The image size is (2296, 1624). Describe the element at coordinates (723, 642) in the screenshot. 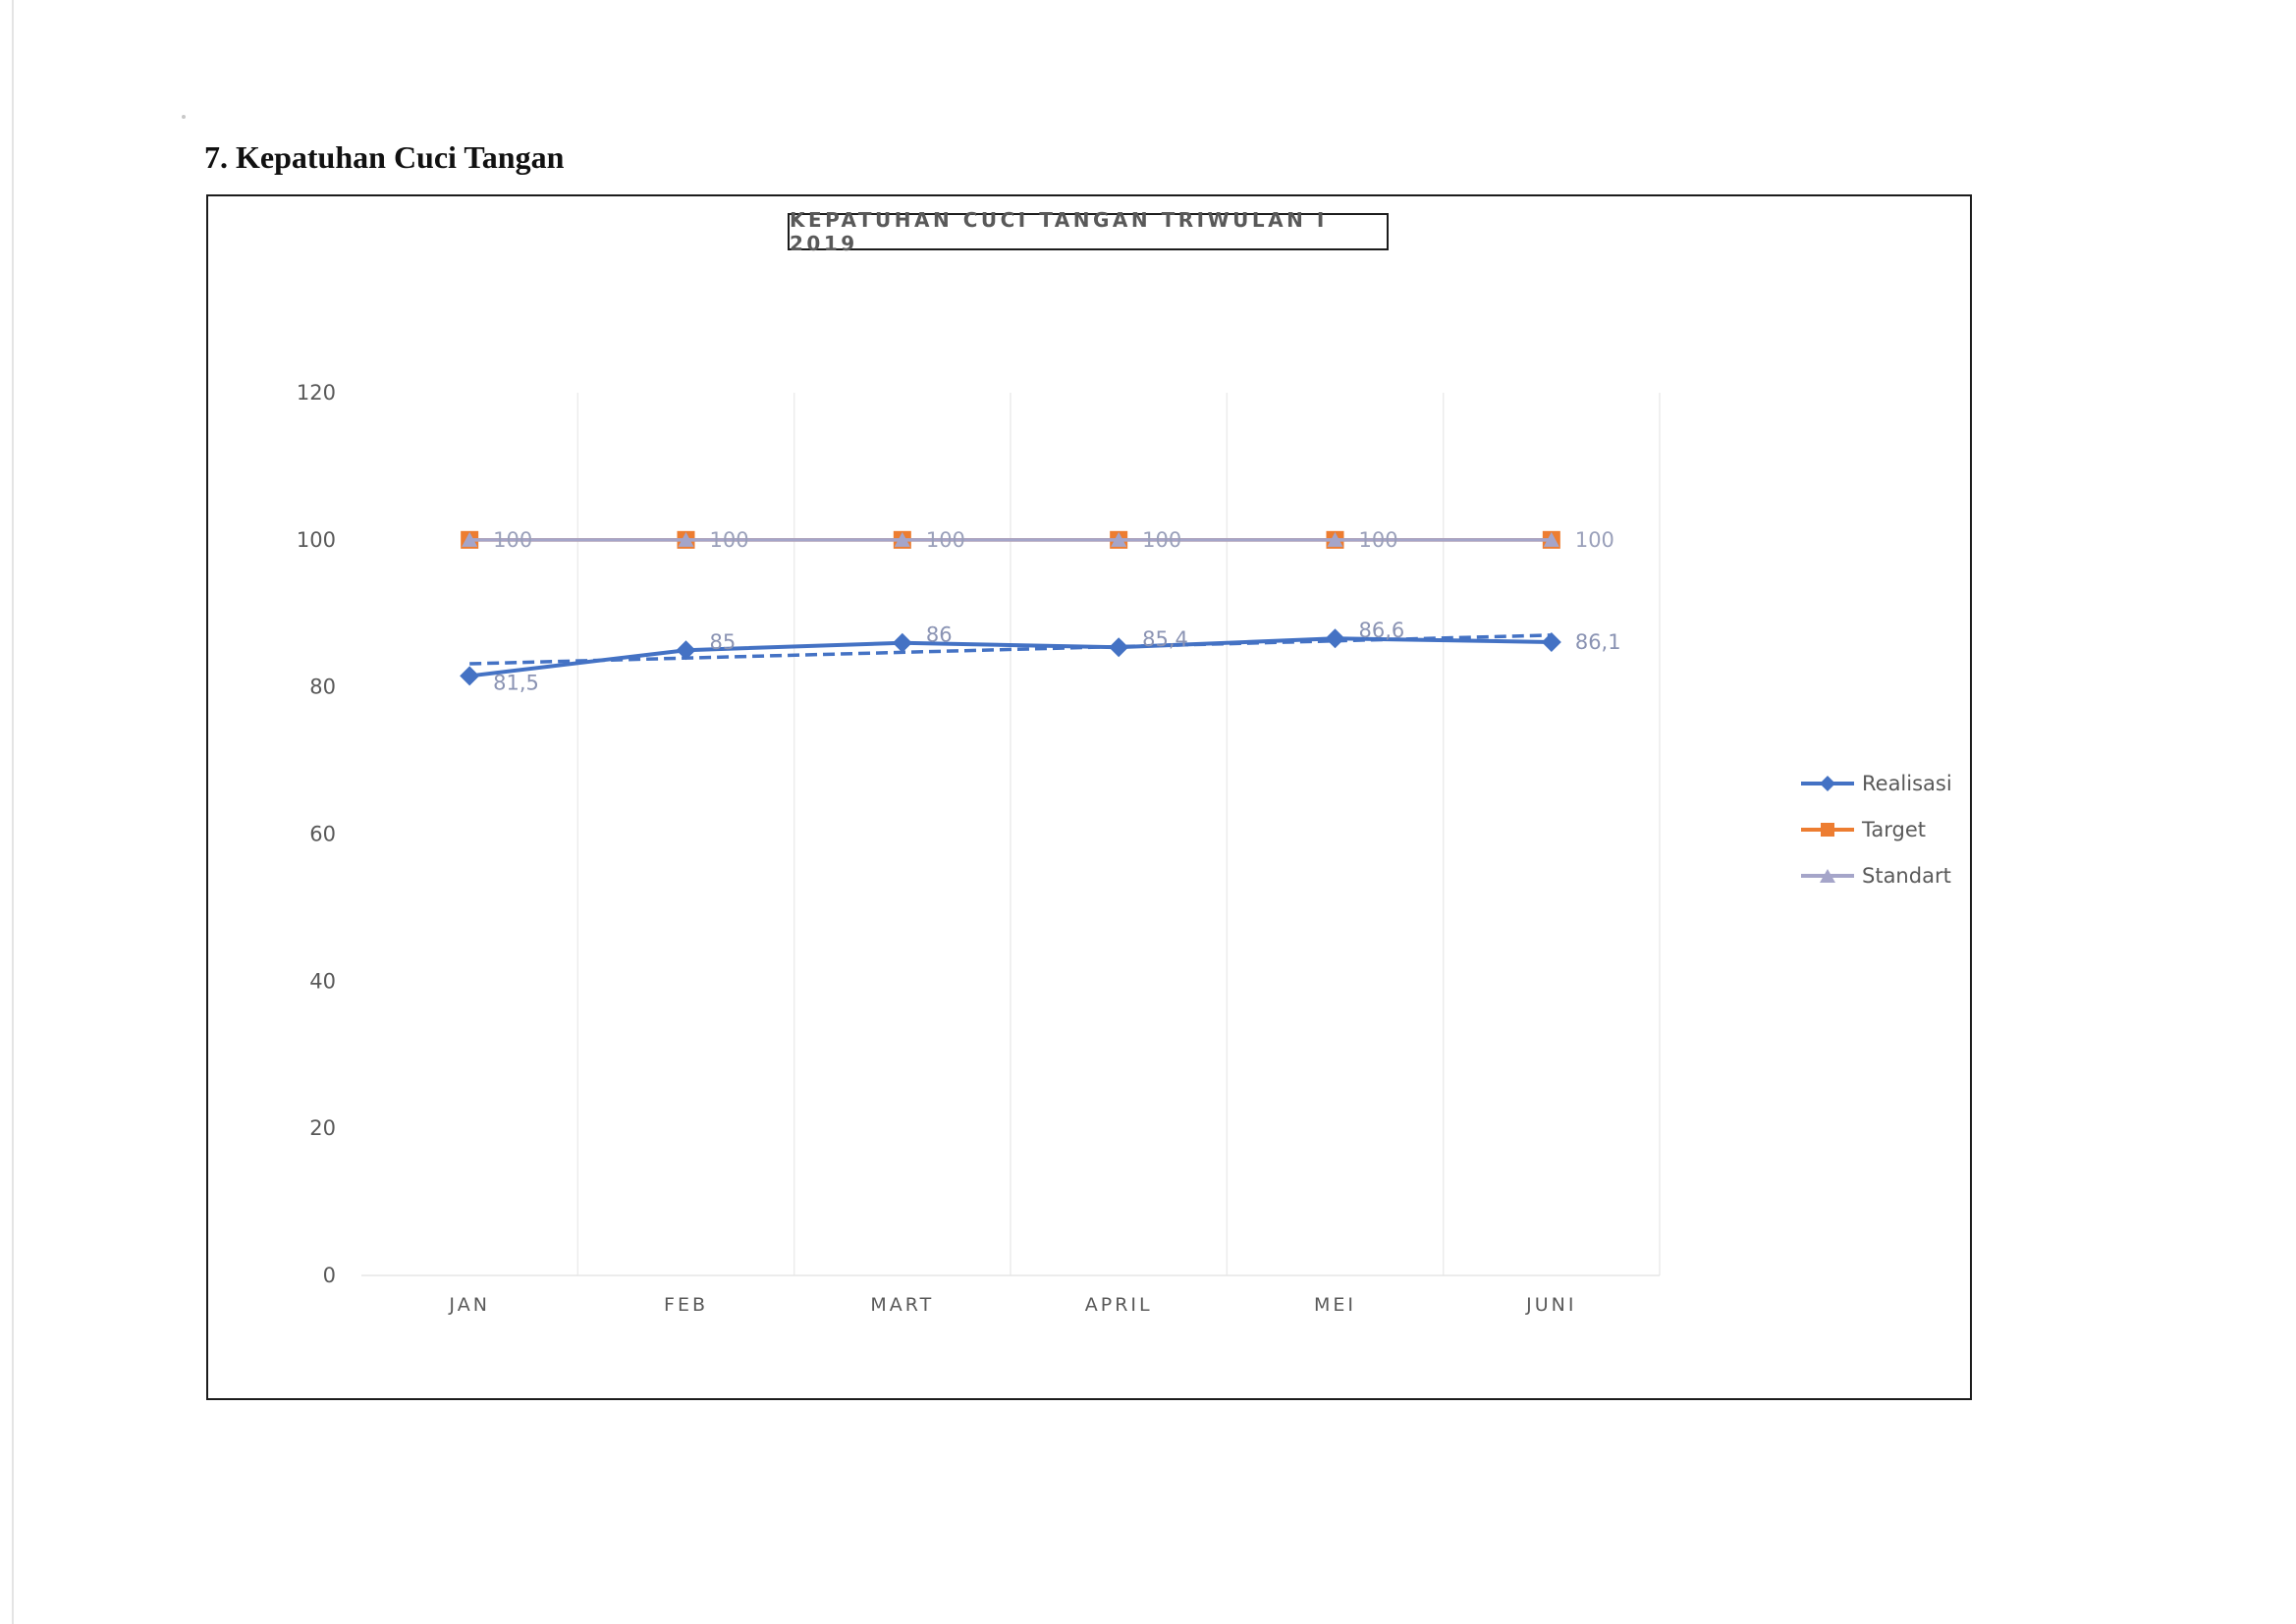

I see `data-label-realisasi: 85` at that location.